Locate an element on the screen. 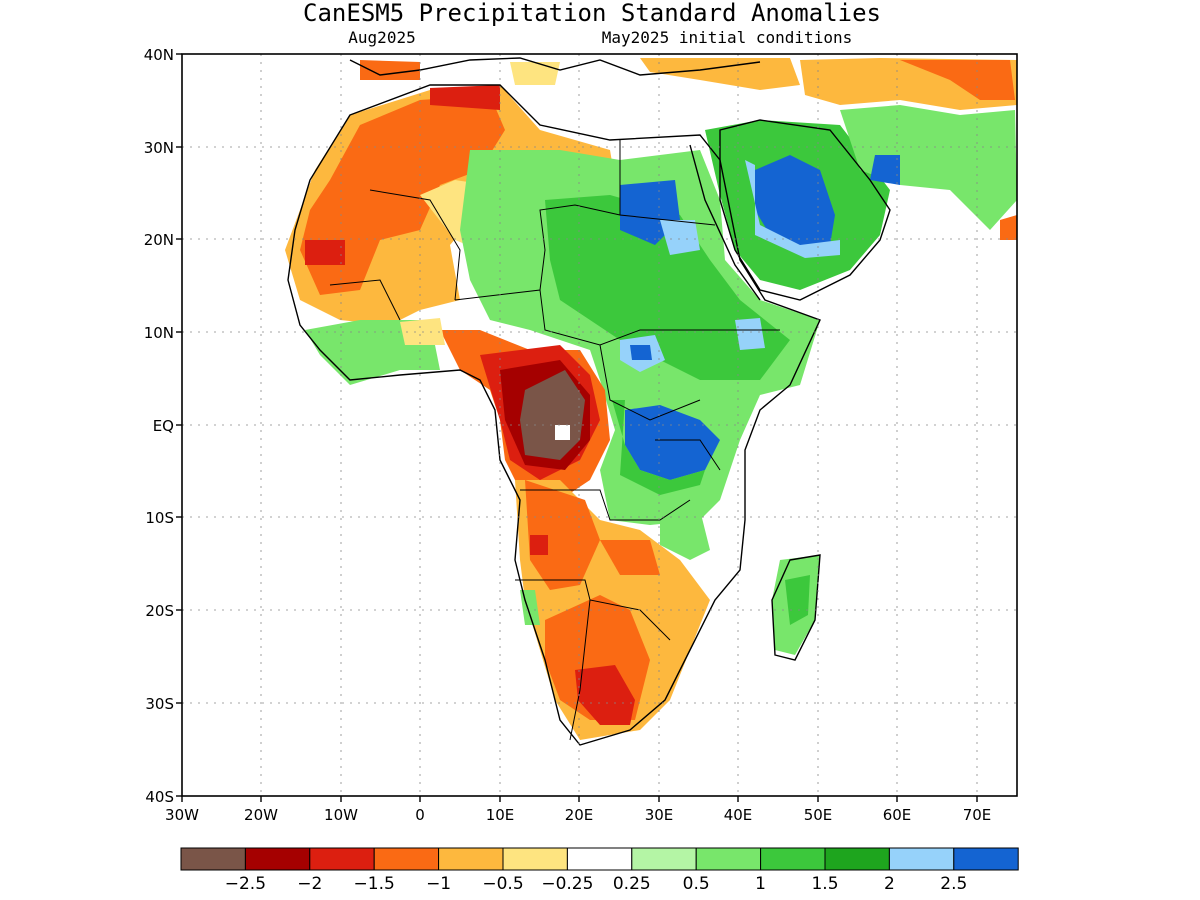 The height and width of the screenshot is (900, 1200). colorbar-label: 0.25 is located at coordinates (632, 884).